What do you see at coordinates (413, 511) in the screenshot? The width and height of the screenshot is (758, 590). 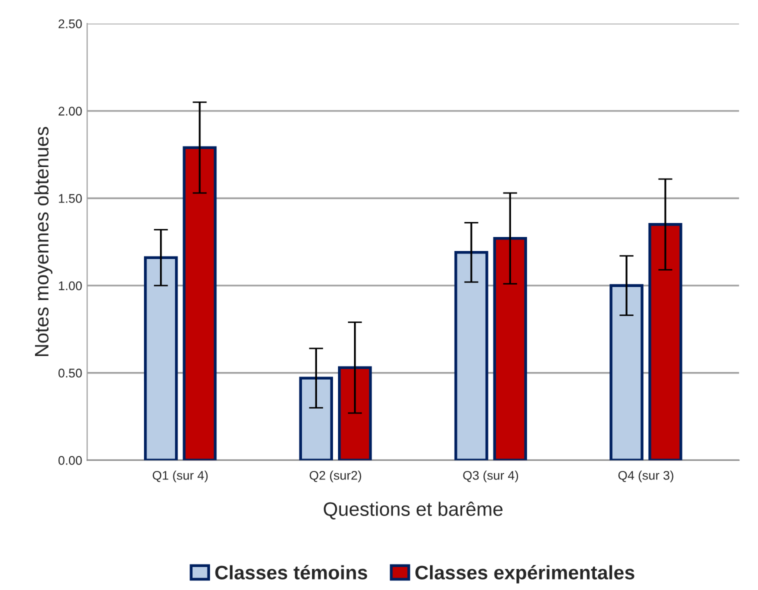 I see `x-axis-title: Questions et barême` at bounding box center [413, 511].